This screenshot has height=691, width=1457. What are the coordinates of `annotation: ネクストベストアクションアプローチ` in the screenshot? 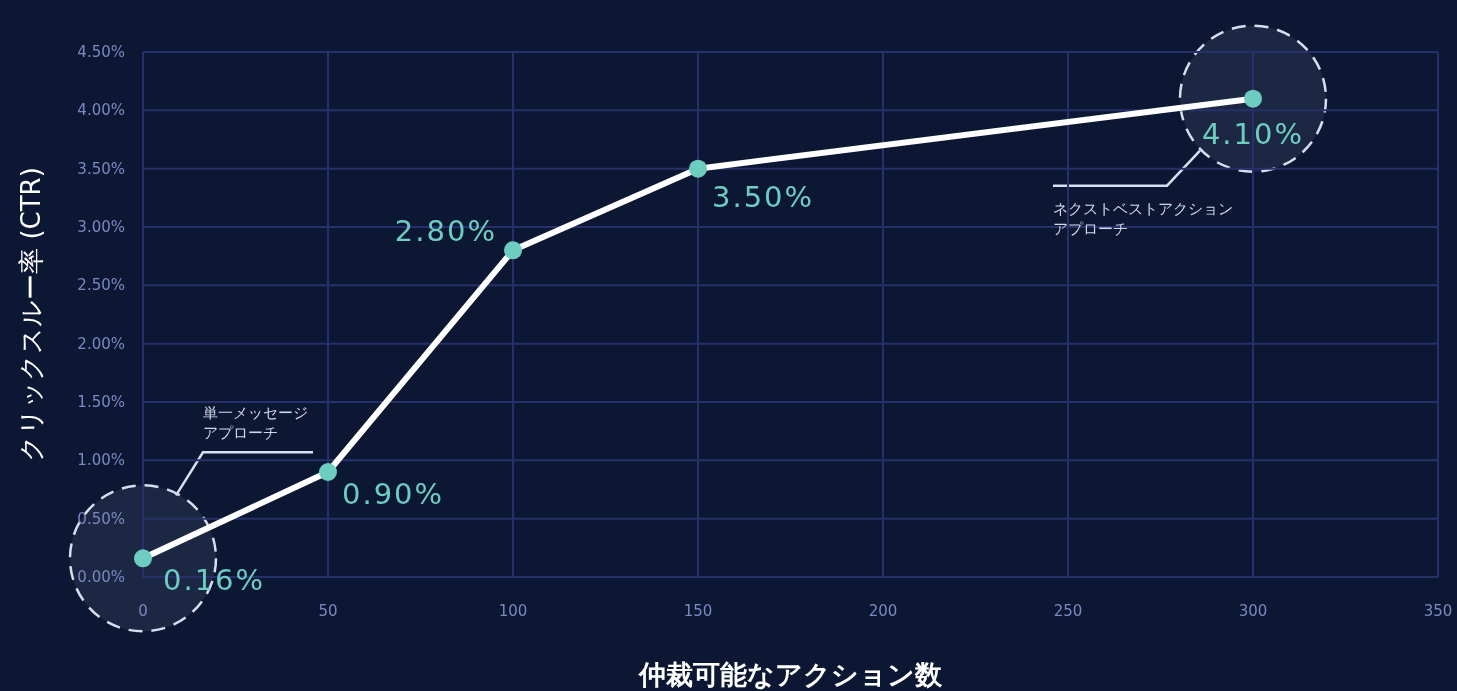 It's located at (1143, 218).